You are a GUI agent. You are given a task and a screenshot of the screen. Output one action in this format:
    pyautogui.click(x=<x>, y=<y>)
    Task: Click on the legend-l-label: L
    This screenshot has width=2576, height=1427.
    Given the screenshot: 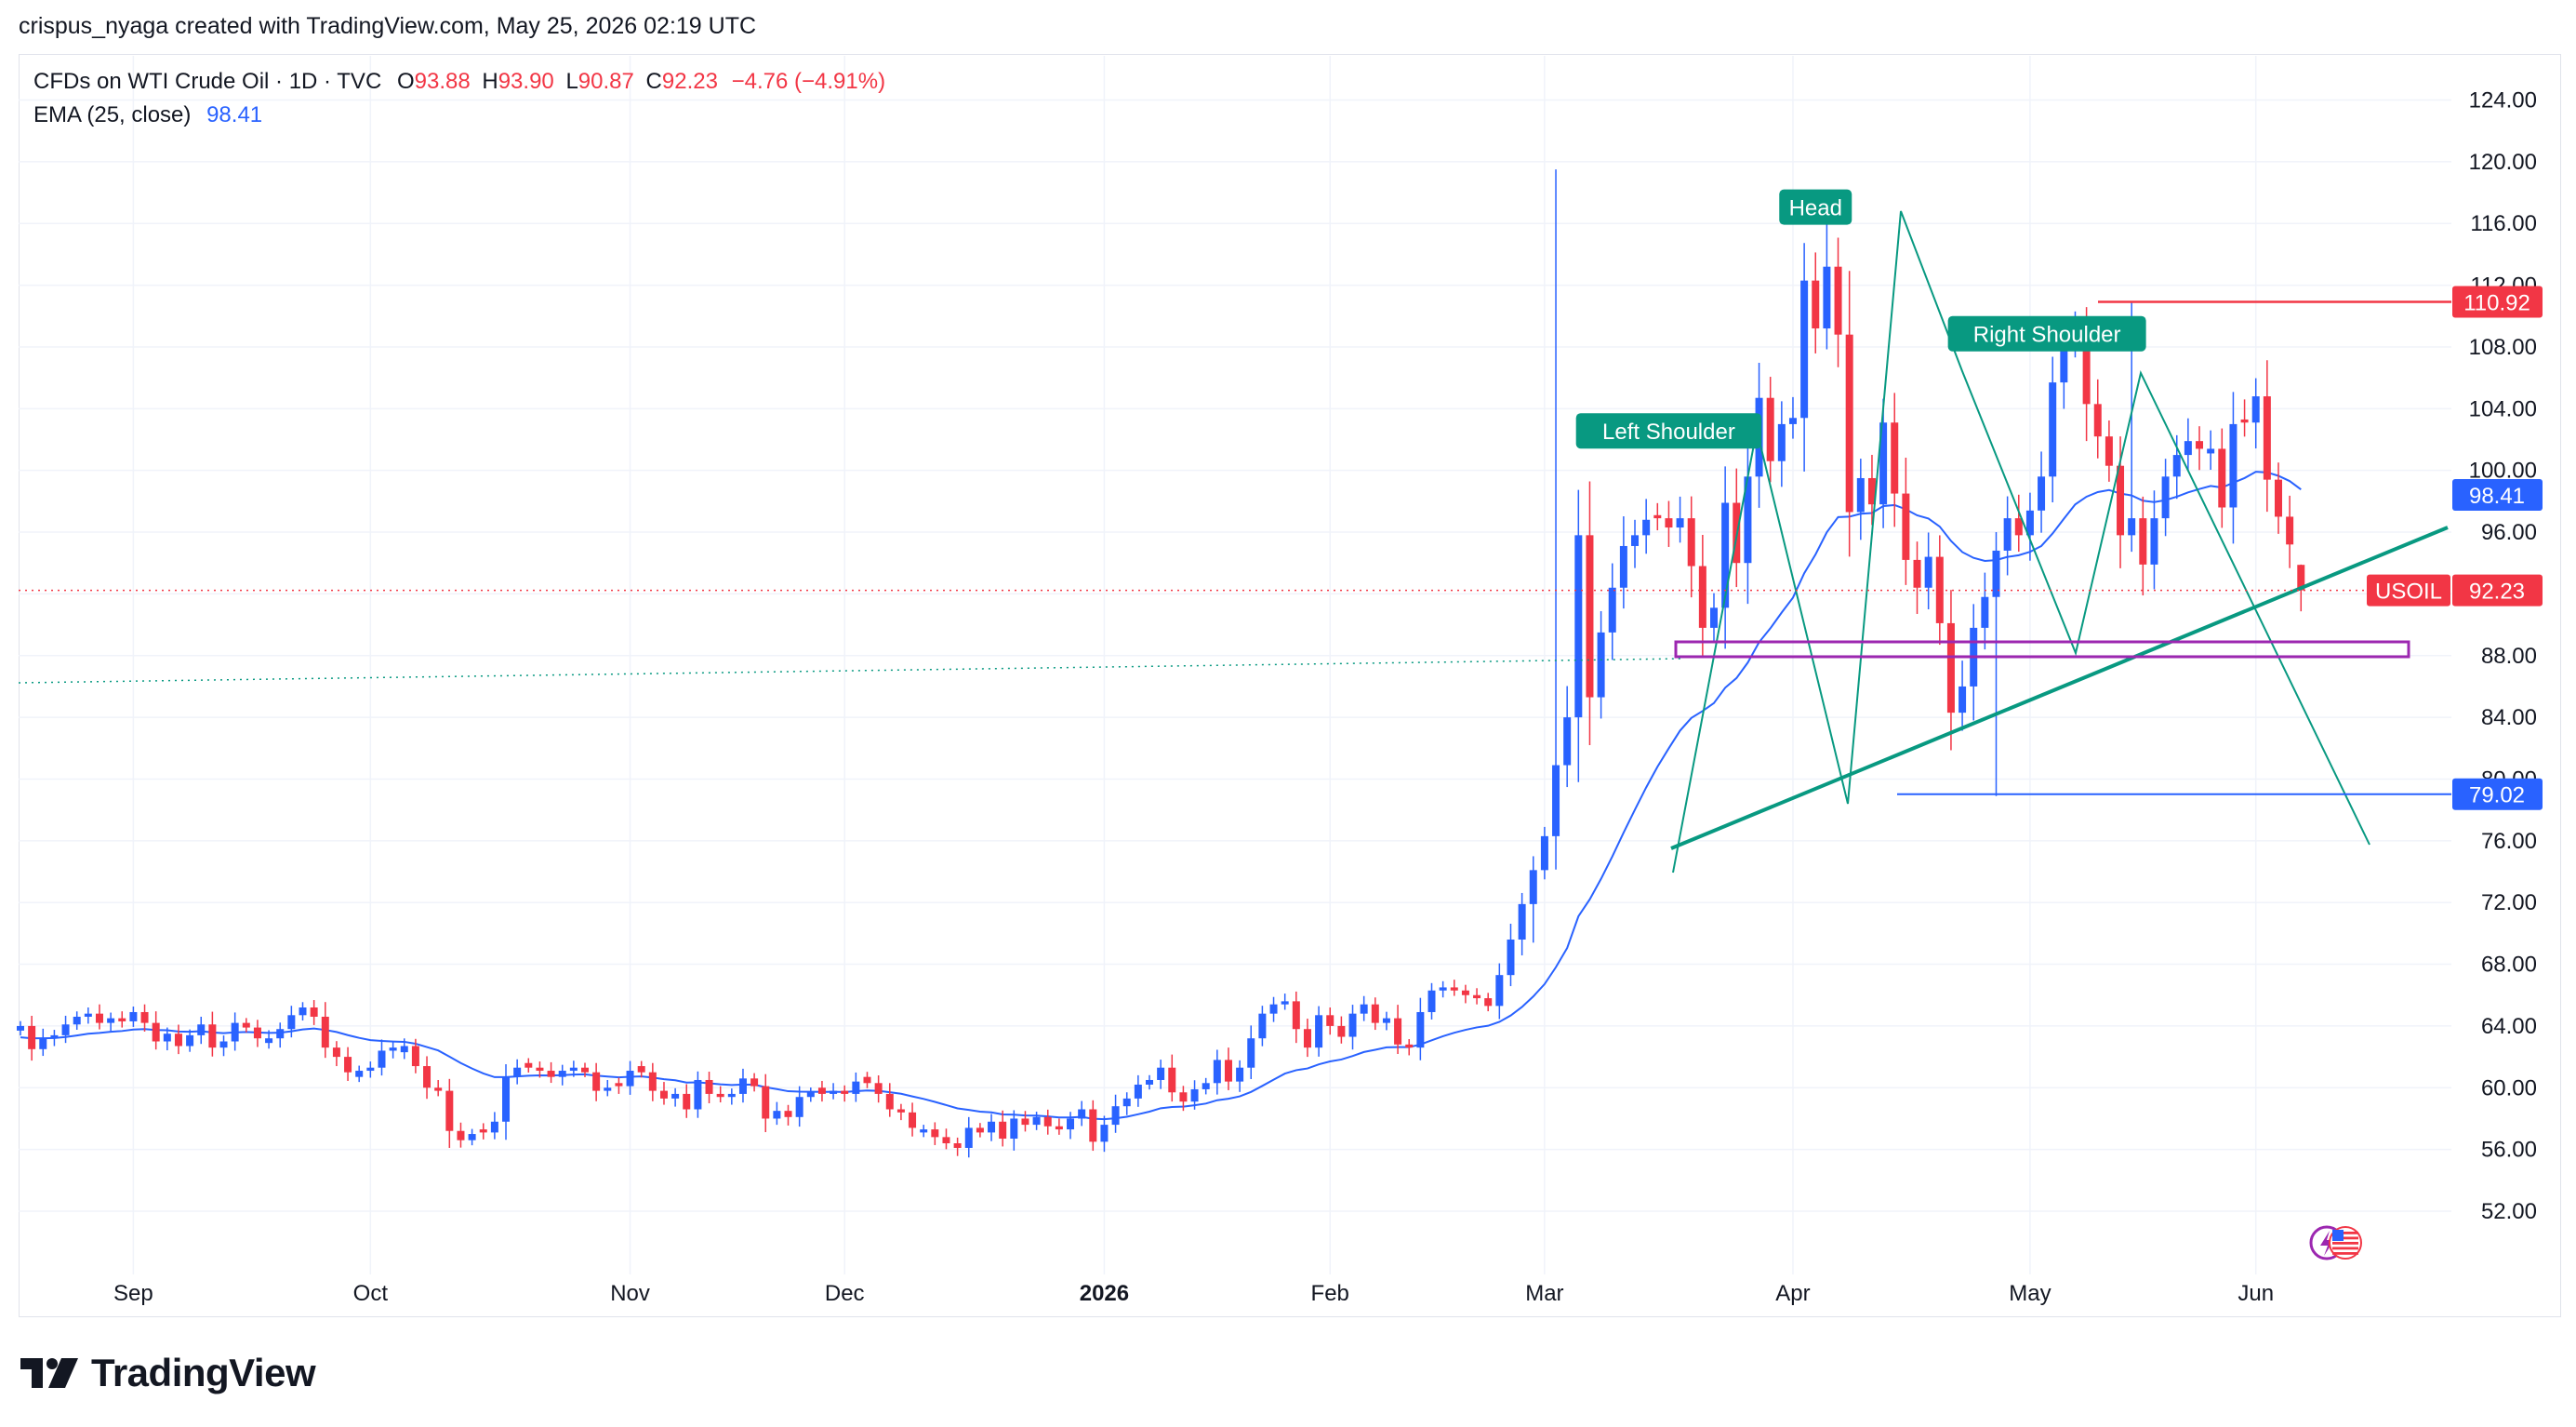 What is the action you would take?
    pyautogui.click(x=571, y=81)
    